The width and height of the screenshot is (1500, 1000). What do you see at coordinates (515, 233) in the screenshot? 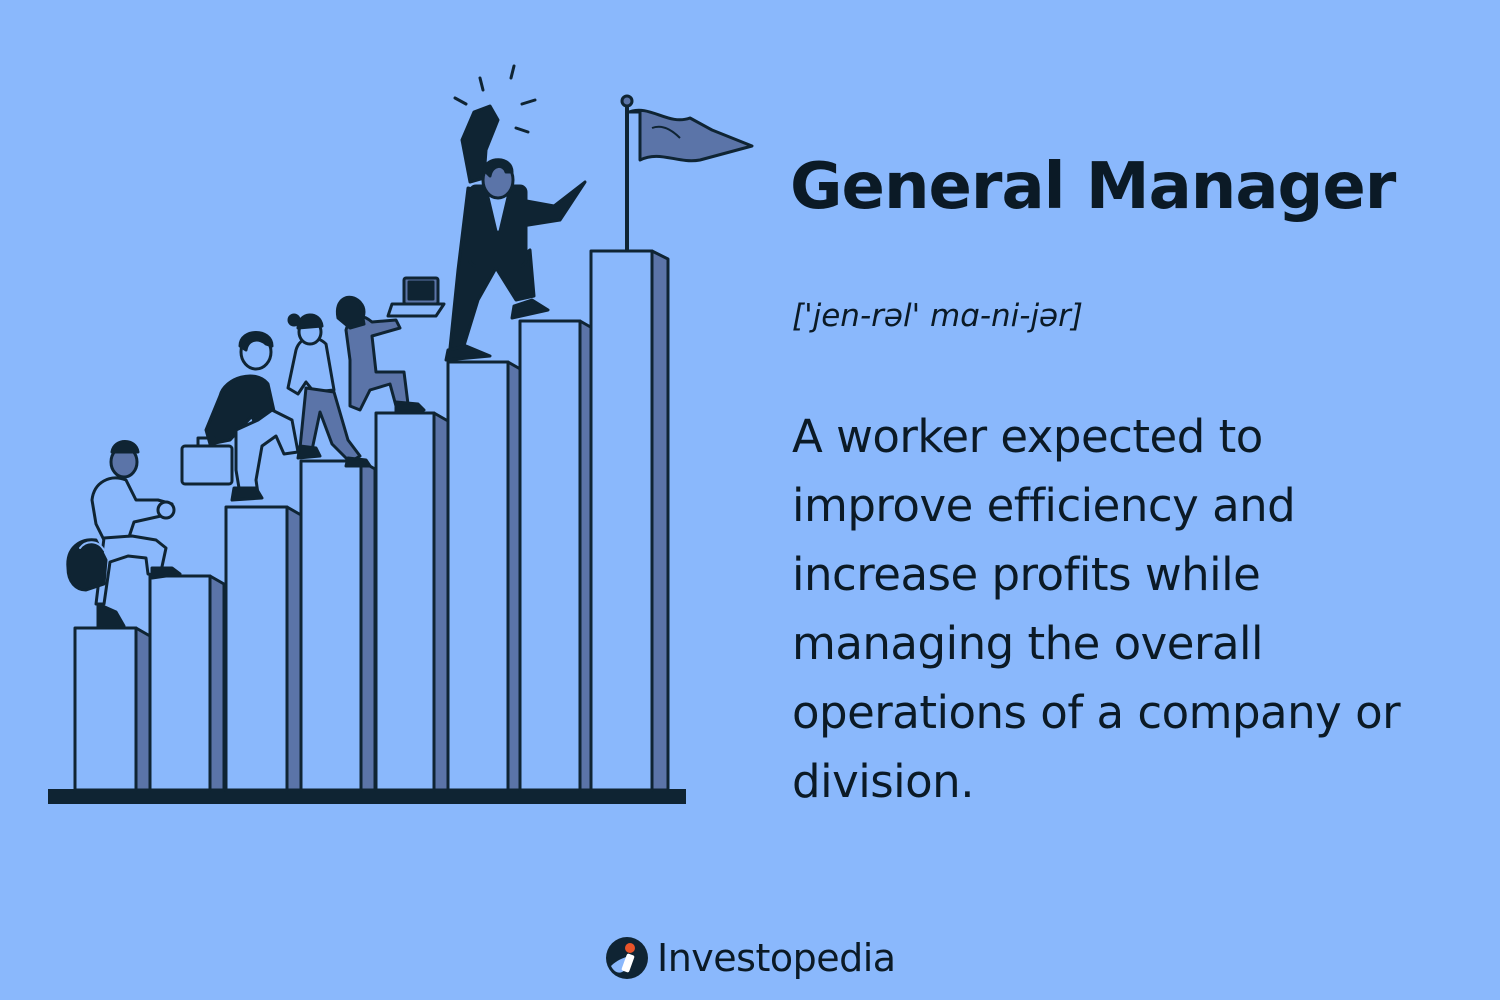
I see `leader-figure` at bounding box center [515, 233].